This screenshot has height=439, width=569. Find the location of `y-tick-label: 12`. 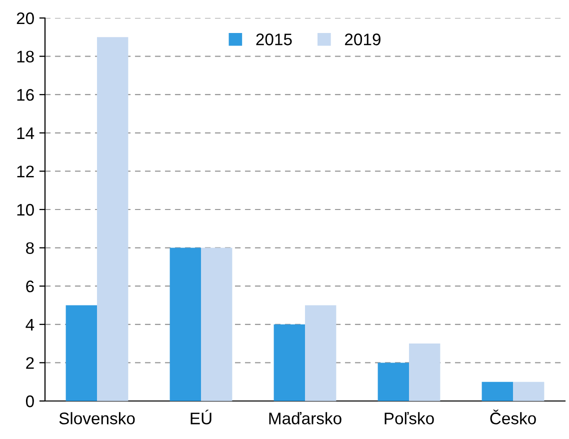

y-tick-label: 12 is located at coordinates (25, 172).